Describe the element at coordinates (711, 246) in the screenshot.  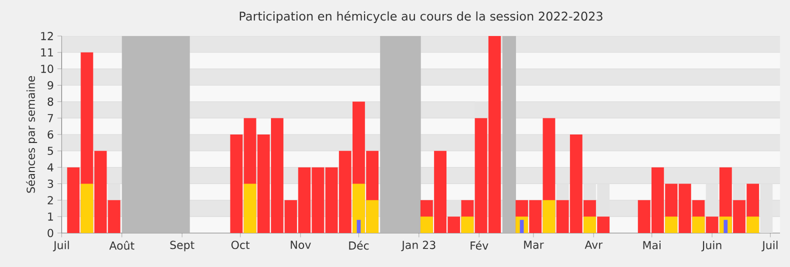
I see `x-tick-label: Juin` at that location.